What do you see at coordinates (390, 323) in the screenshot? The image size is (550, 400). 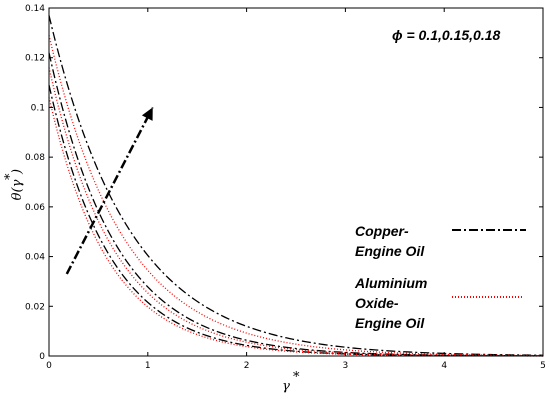 I see `legend-label-alumina-line3: Engine Oil` at bounding box center [390, 323].